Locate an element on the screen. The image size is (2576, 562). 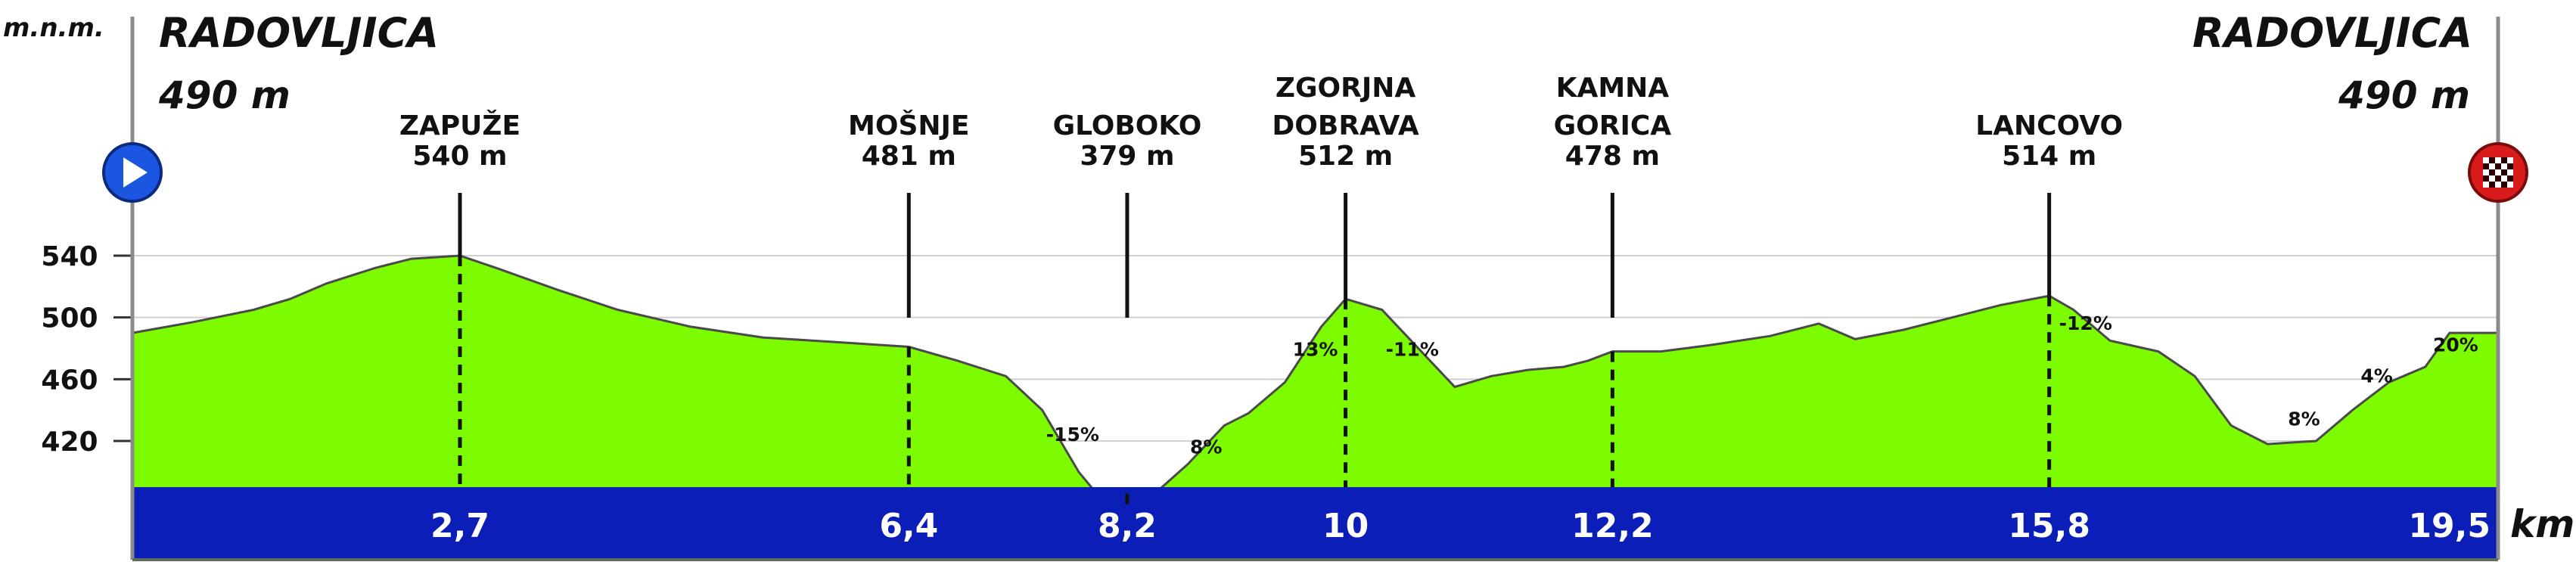
play-arrow-icon is located at coordinates (132, 172).